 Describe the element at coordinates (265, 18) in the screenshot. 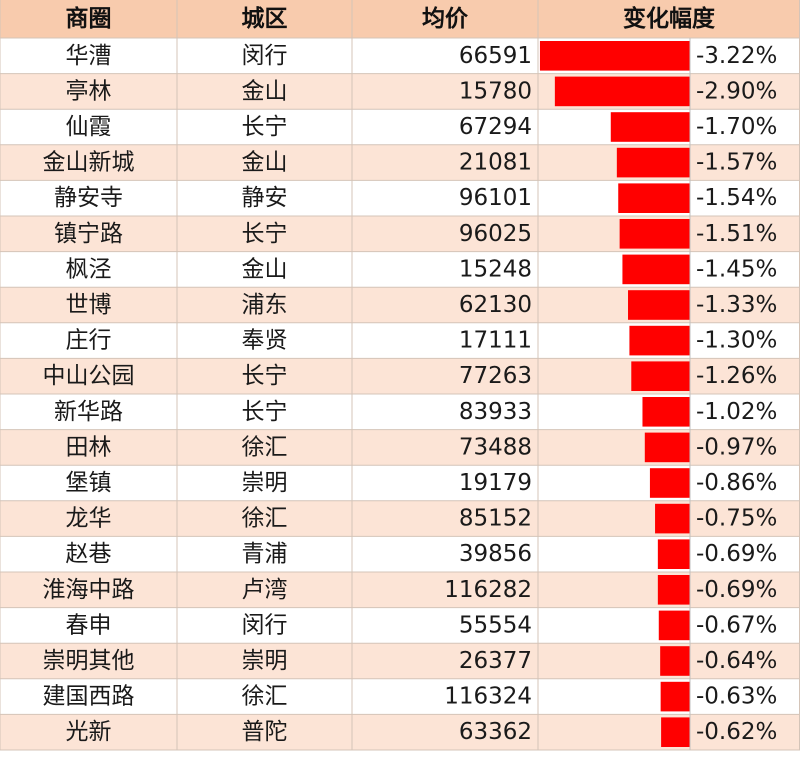

I see `header-cell: 城区` at that location.